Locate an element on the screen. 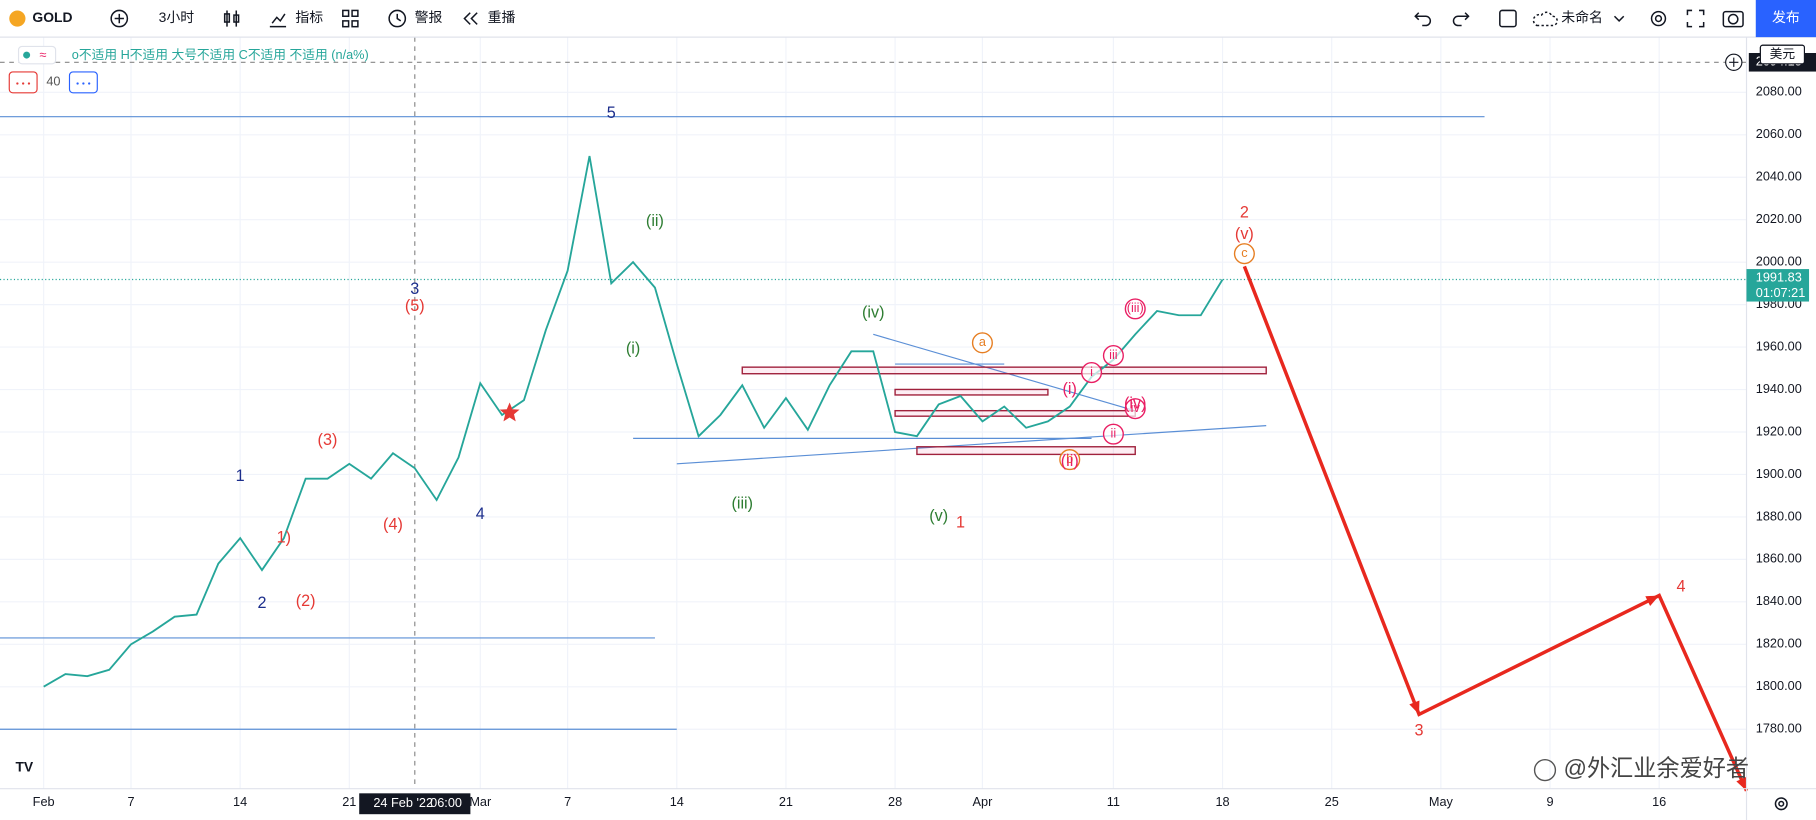 The width and height of the screenshot is (1816, 820). crosshair-time: 06:00 is located at coordinates (446, 802).